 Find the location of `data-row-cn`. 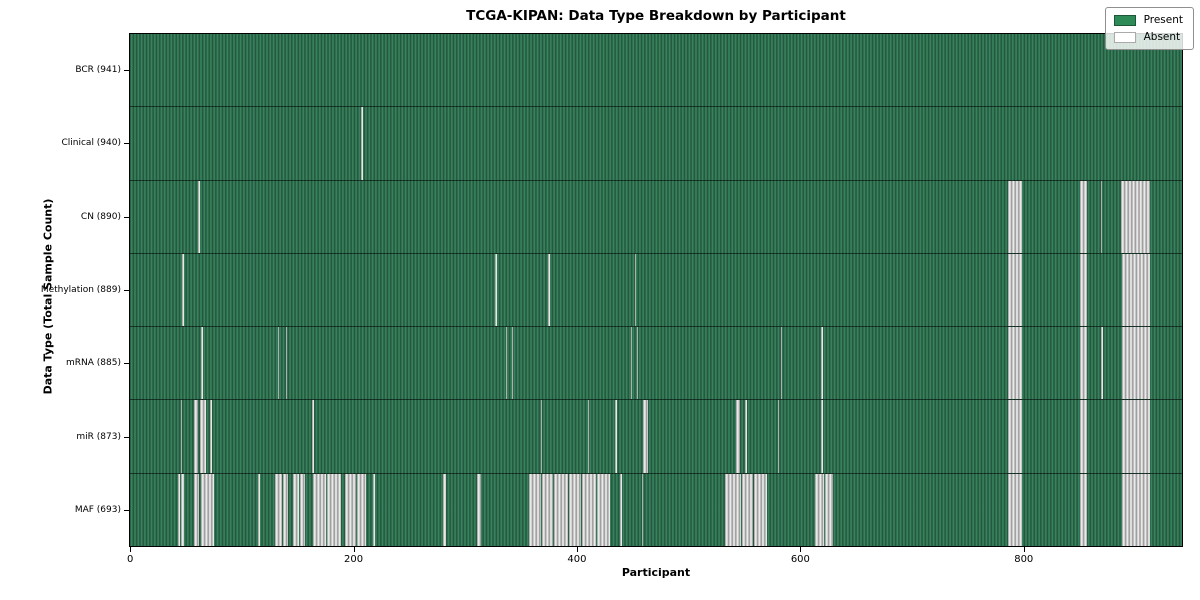

data-row-cn is located at coordinates (656, 217).